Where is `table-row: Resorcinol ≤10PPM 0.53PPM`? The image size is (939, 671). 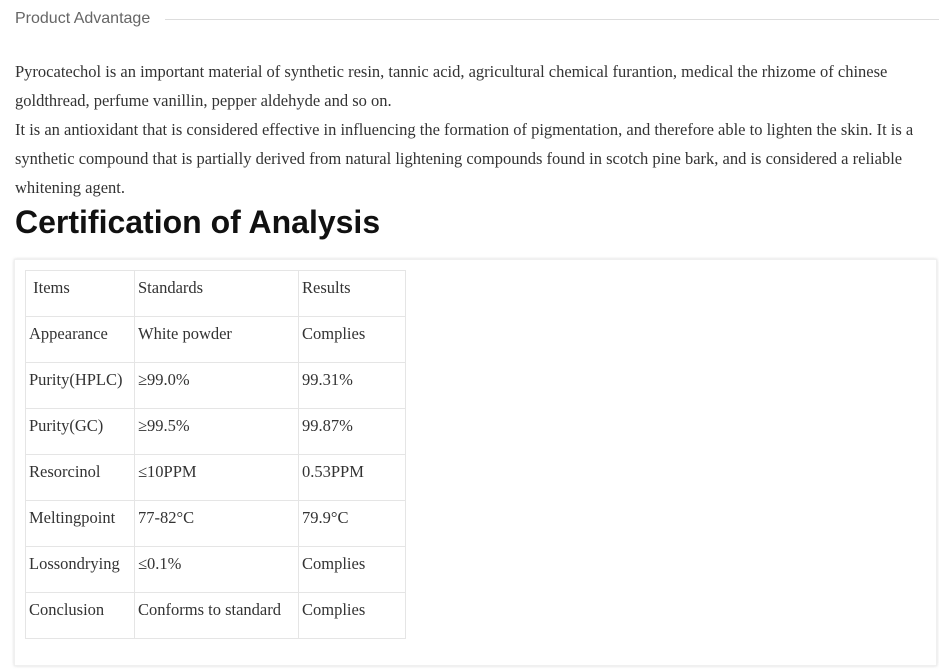
table-row: Resorcinol ≤10PPM 0.53PPM is located at coordinates (215, 477).